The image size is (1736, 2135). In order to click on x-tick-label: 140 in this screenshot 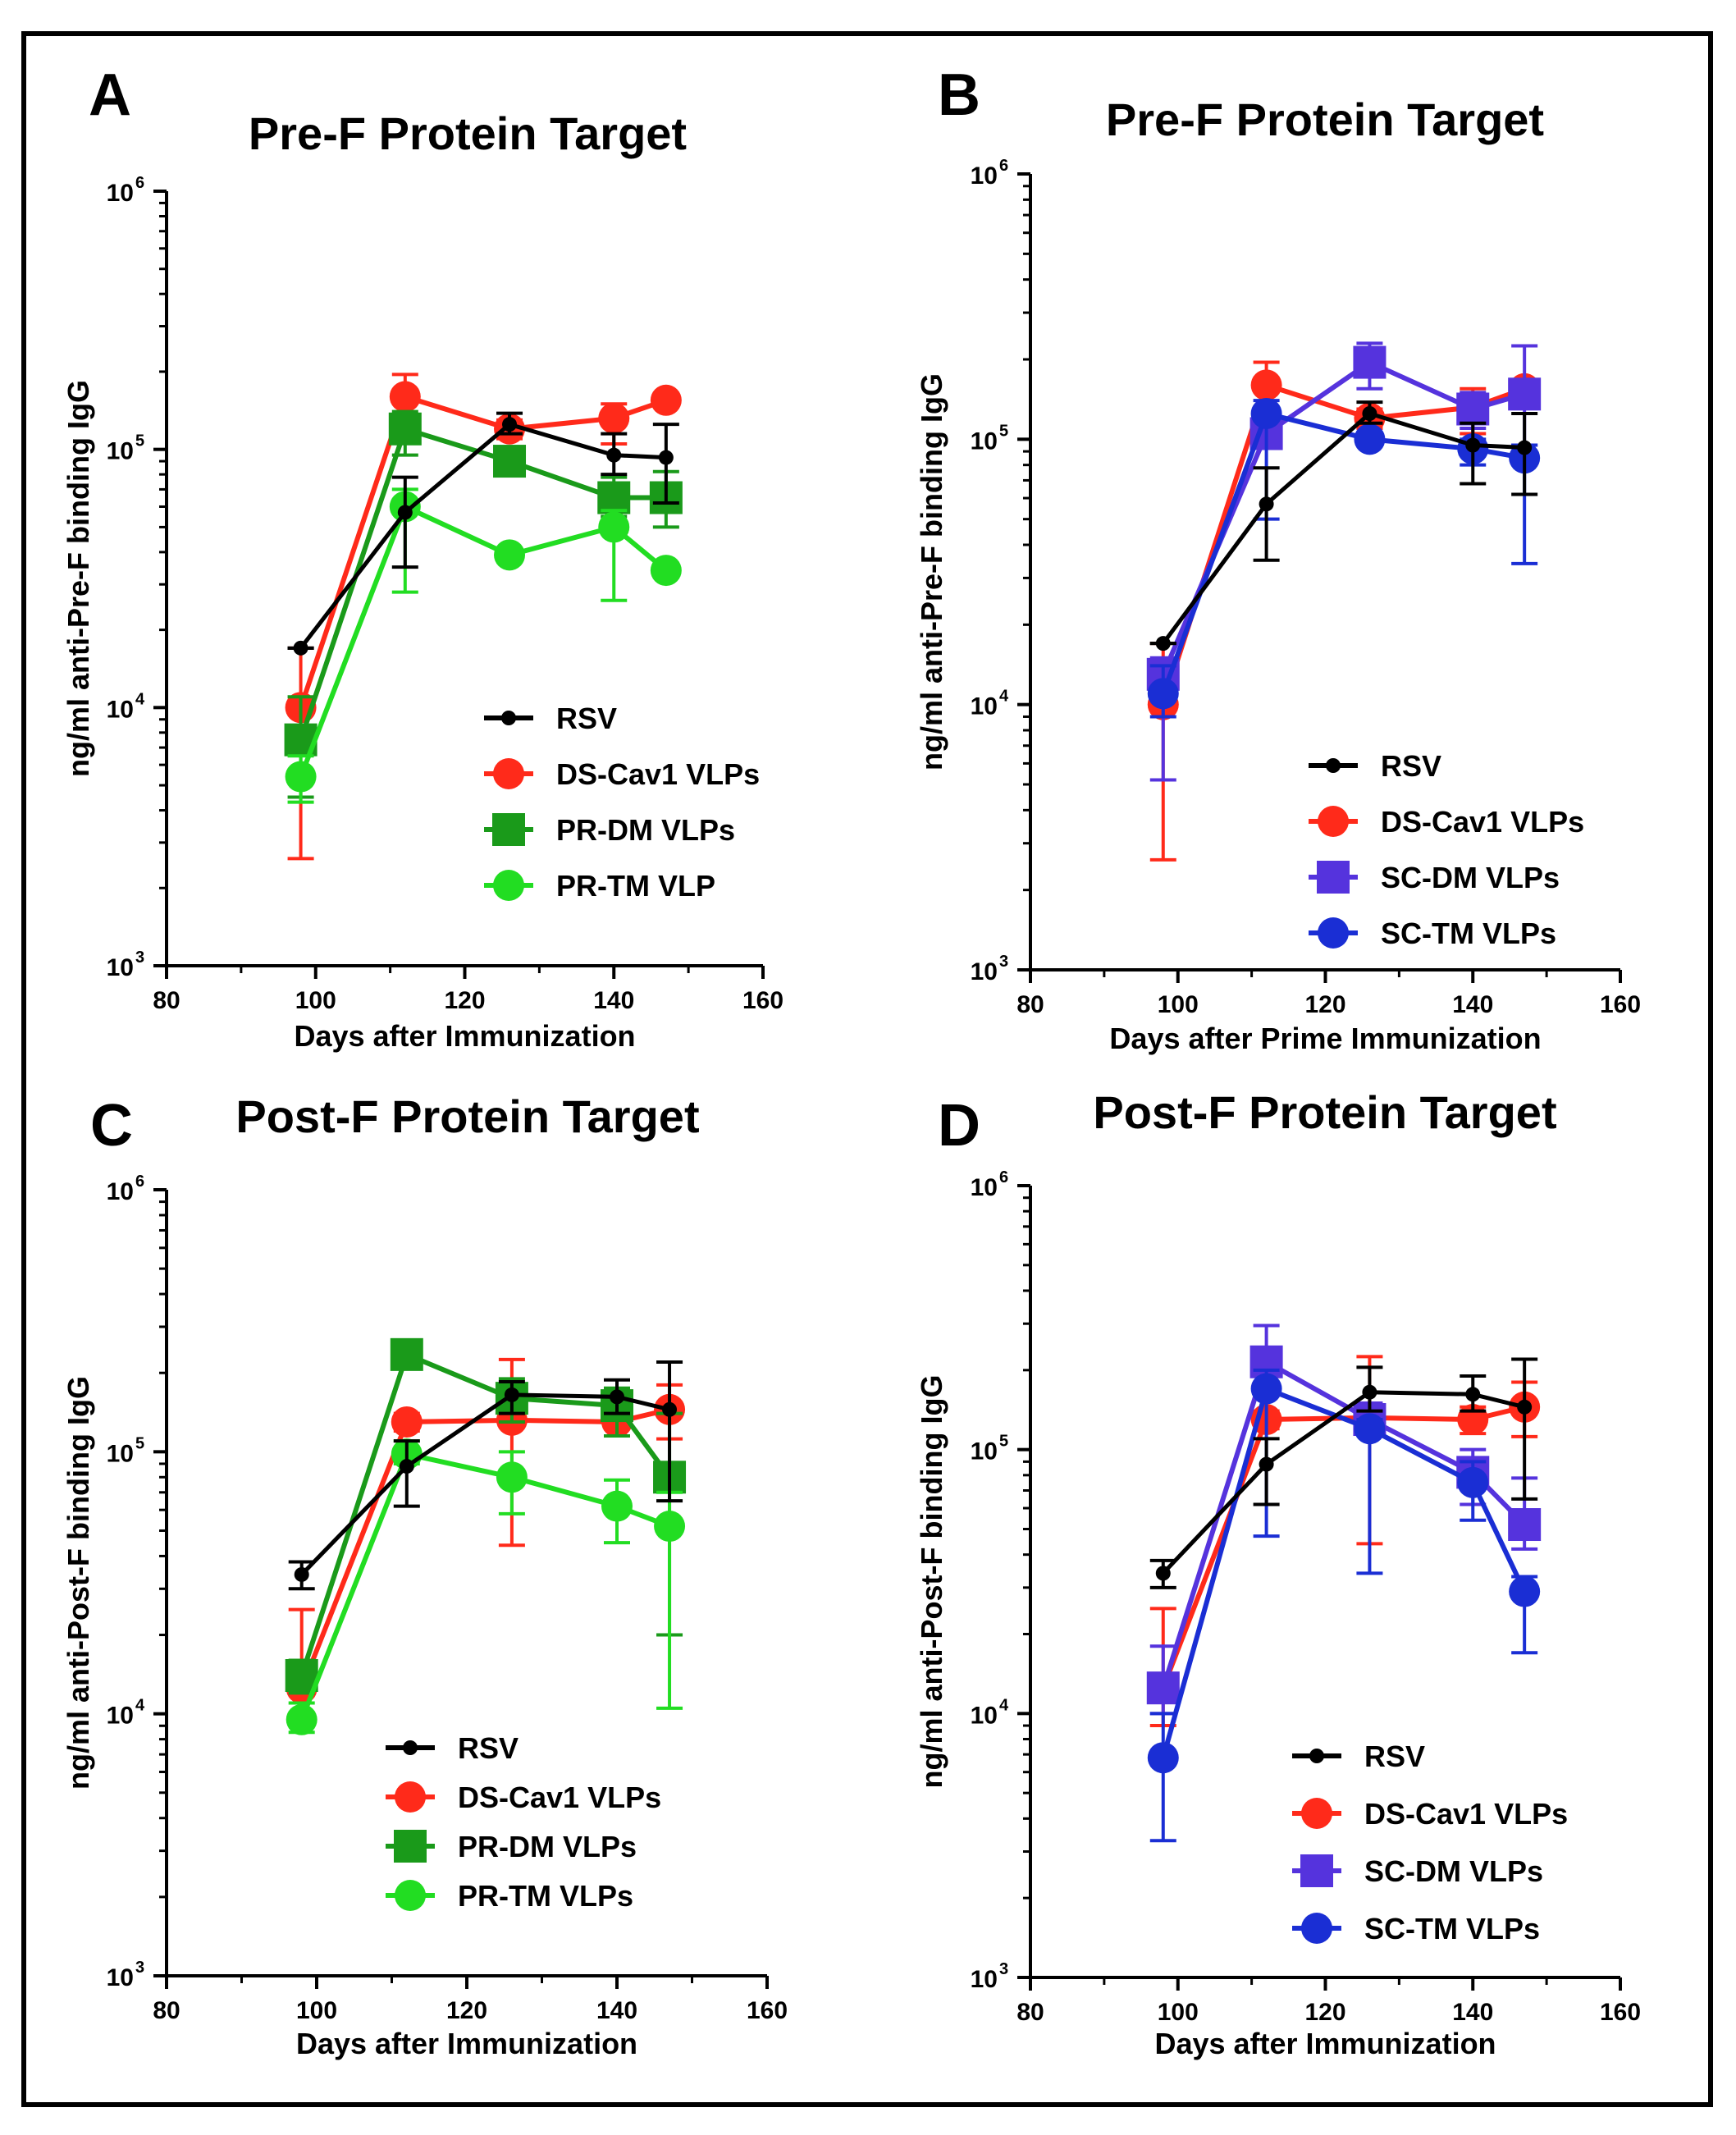, I will do `click(1472, 2012)`.